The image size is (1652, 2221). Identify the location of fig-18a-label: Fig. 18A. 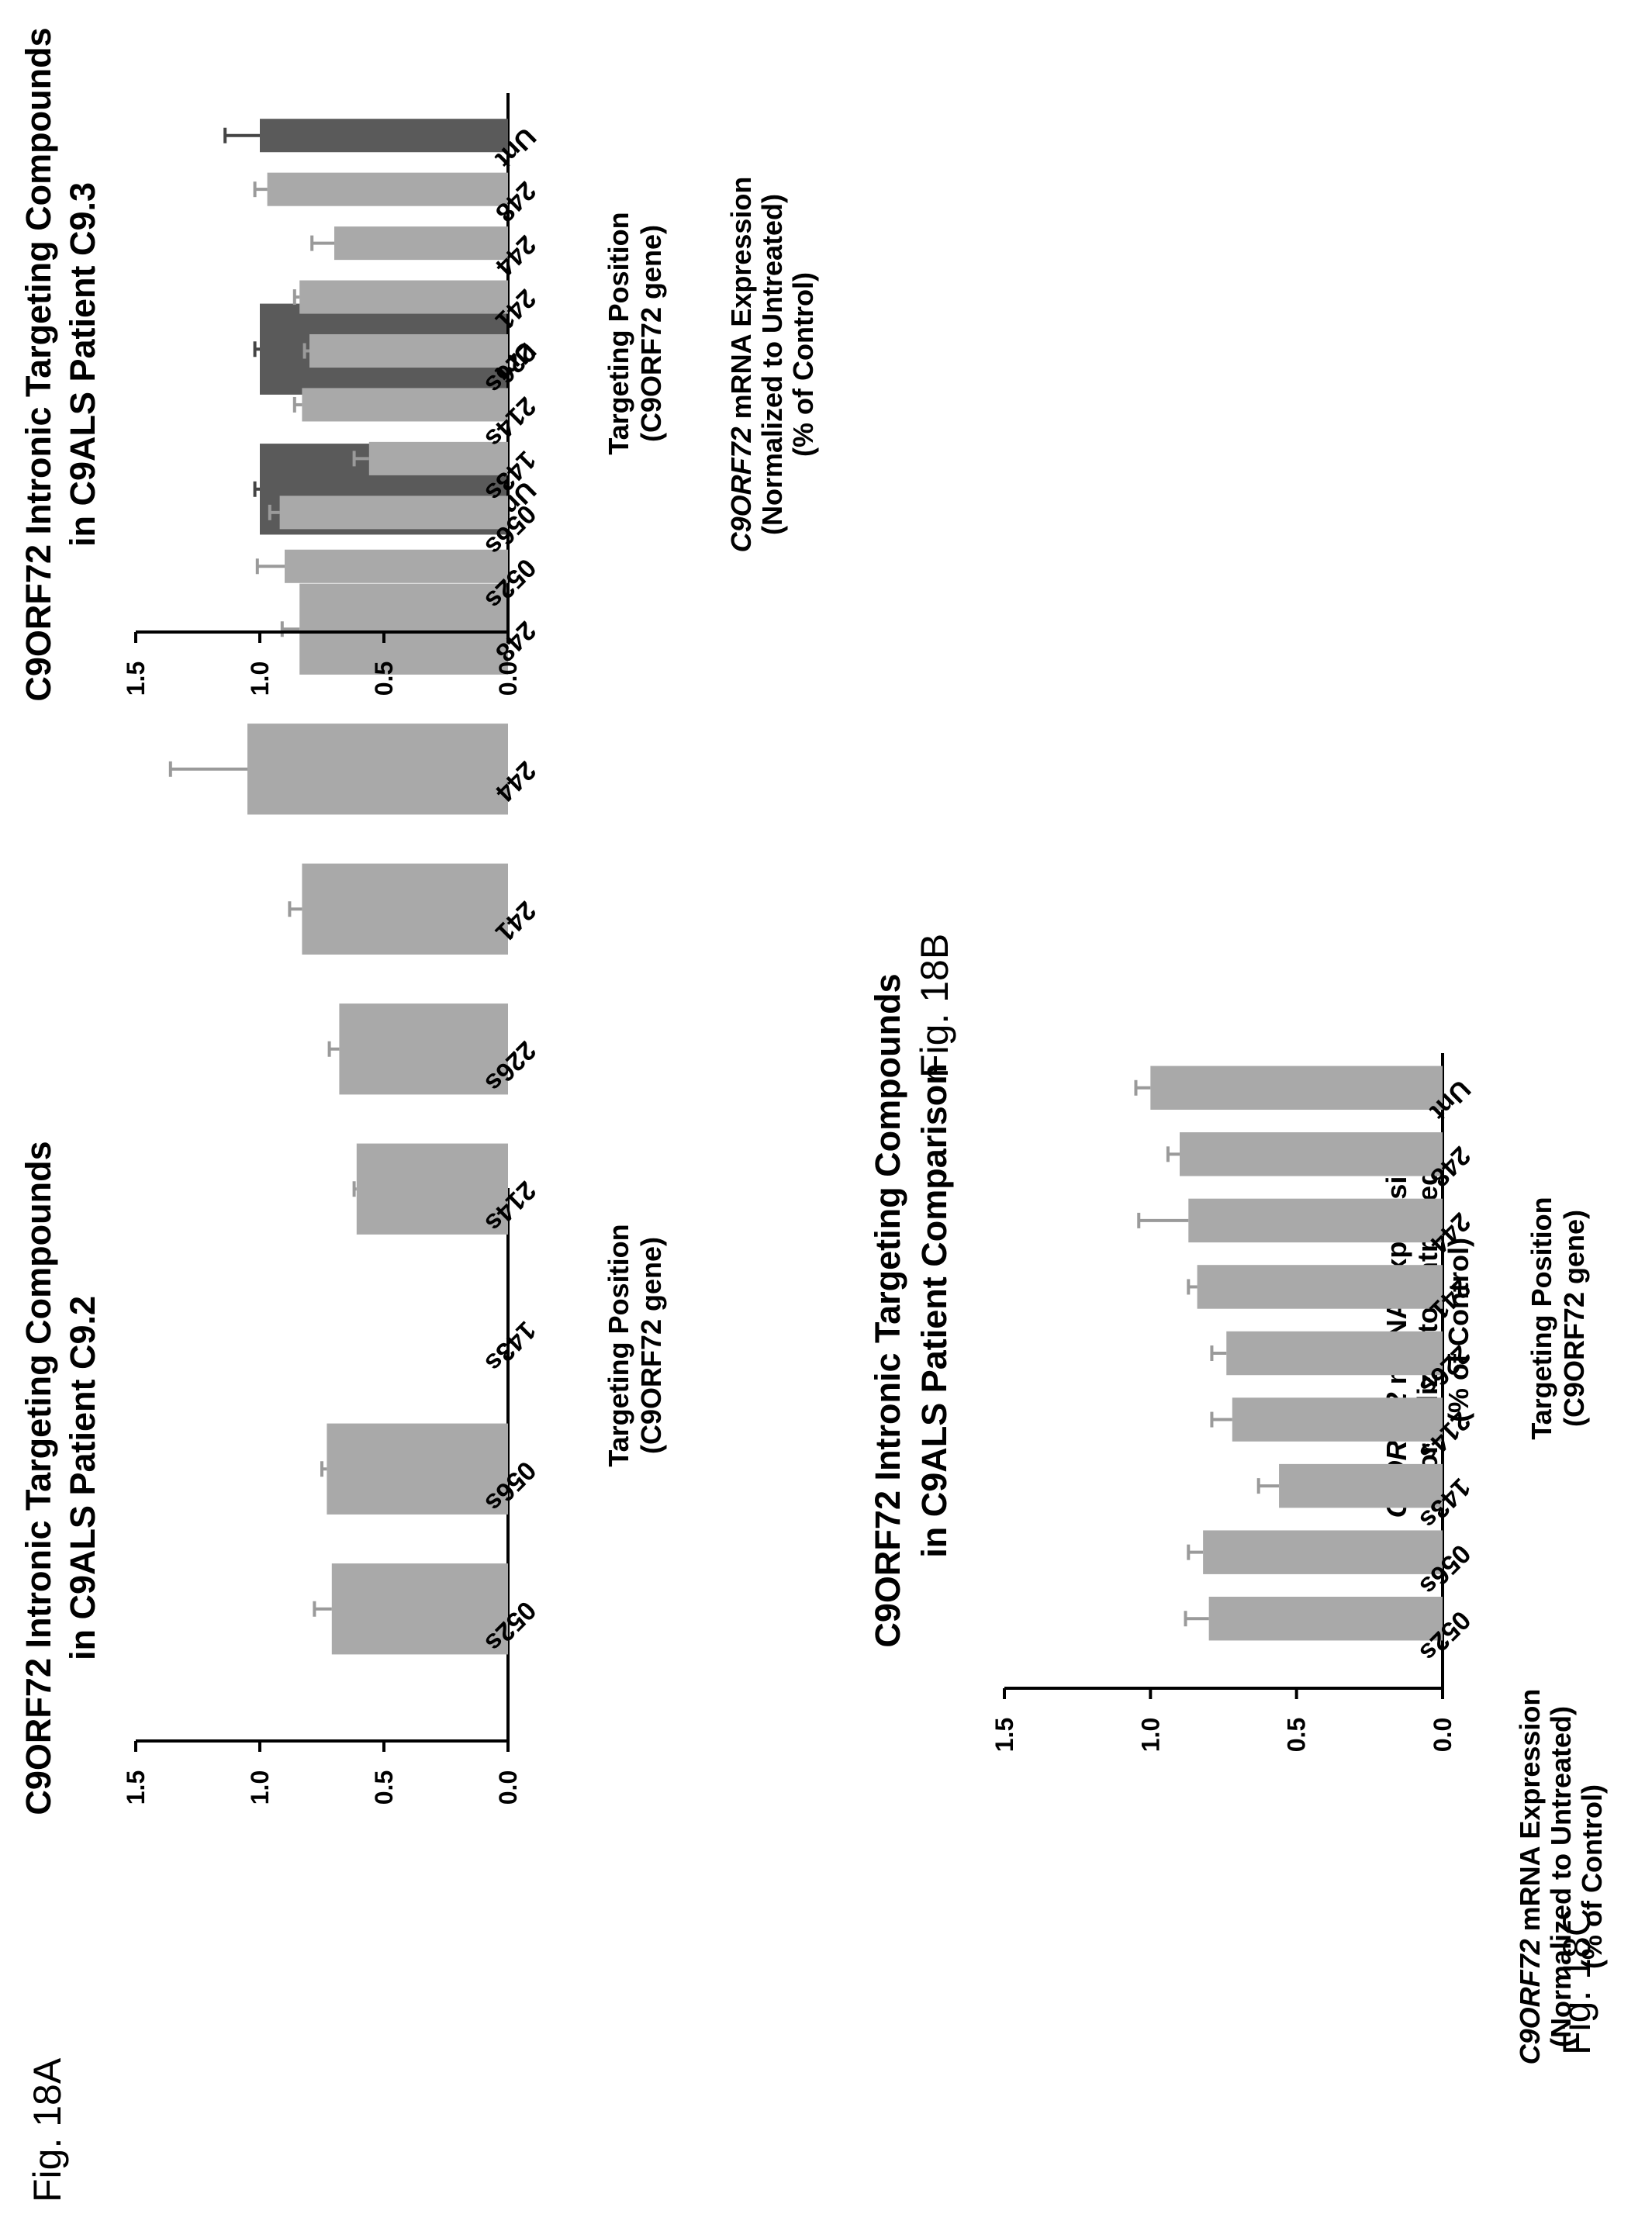
(47, 2129).